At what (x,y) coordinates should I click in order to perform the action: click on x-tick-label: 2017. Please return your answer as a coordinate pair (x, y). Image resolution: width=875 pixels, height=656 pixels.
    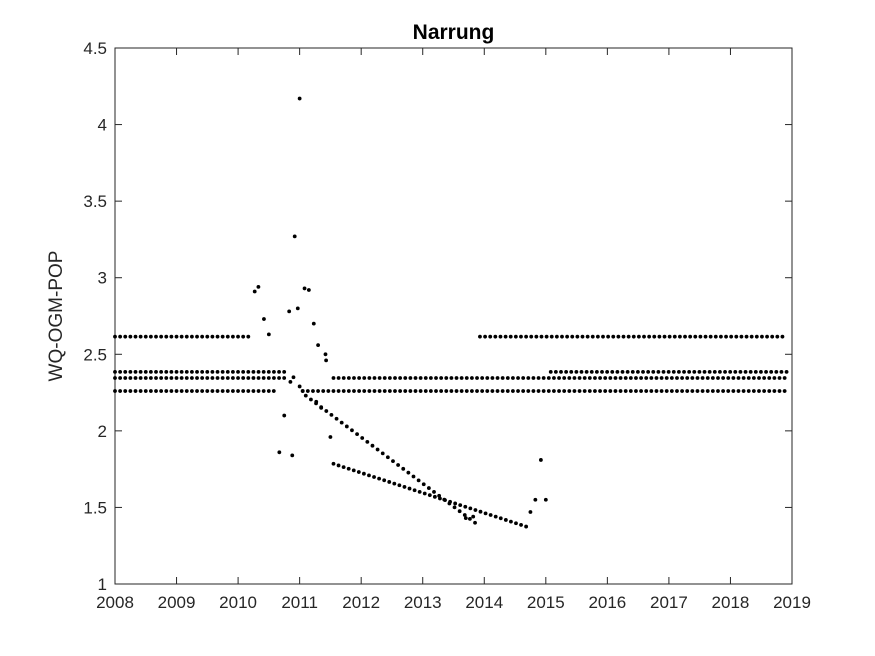
    Looking at the image, I should click on (669, 602).